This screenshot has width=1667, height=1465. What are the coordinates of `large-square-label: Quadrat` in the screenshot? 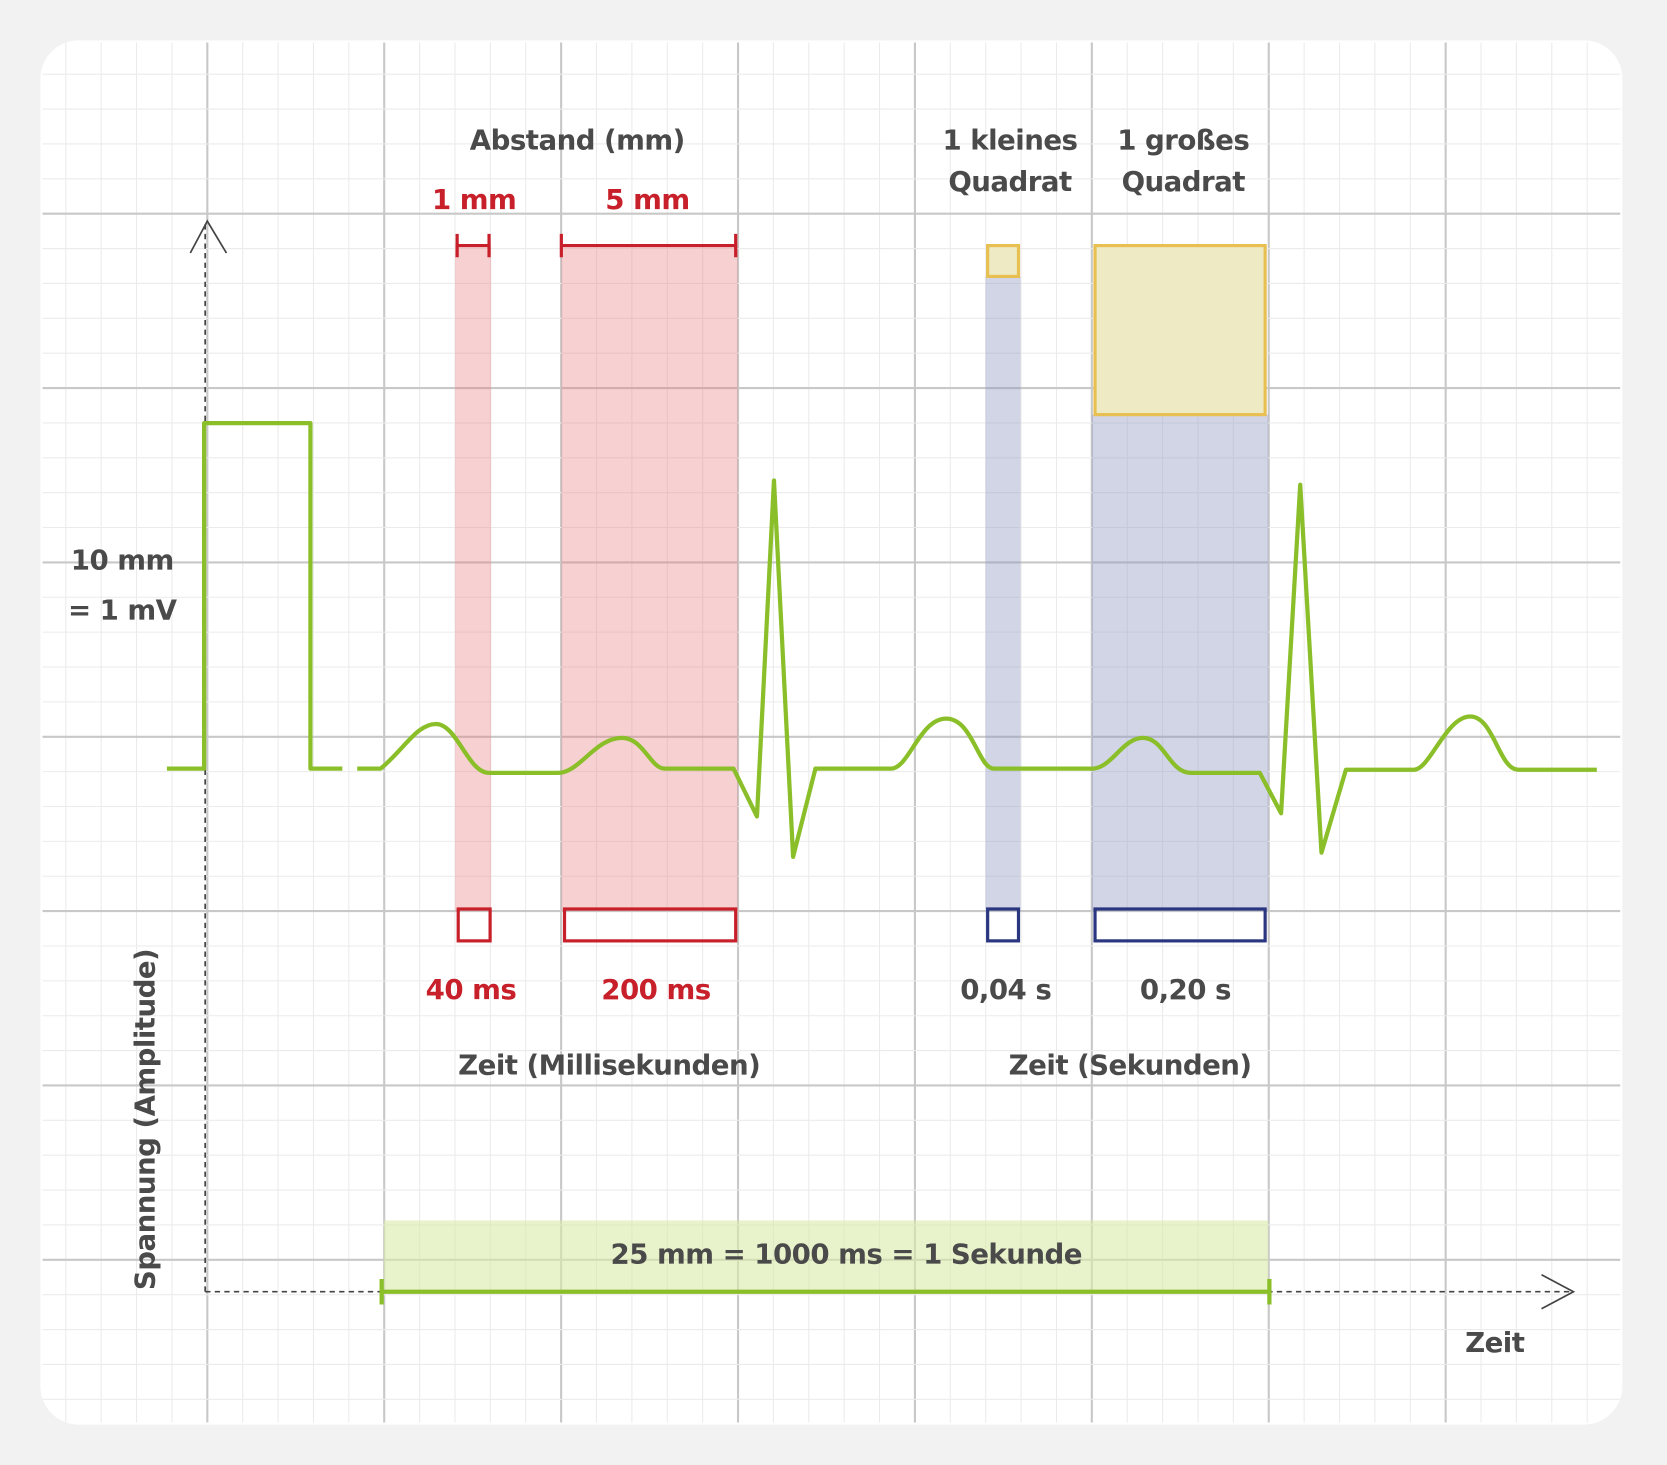 It's located at (1184, 181).